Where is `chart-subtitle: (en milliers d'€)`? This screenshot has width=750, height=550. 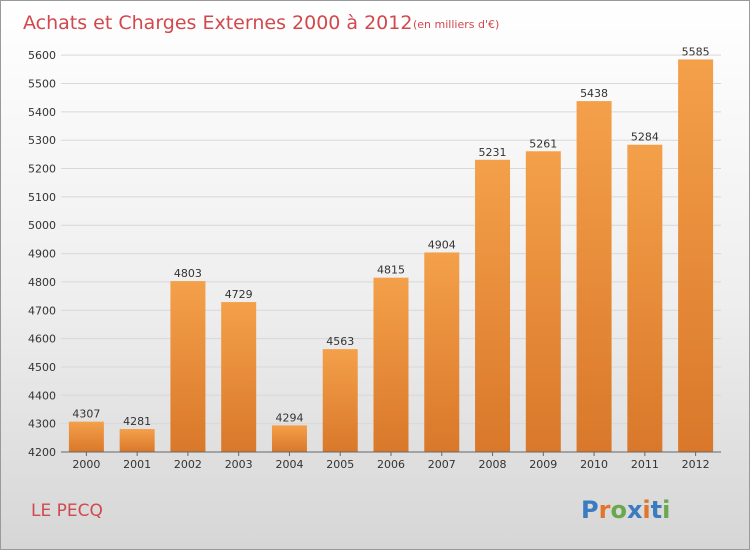
chart-subtitle: (en milliers d'€) is located at coordinates (456, 24).